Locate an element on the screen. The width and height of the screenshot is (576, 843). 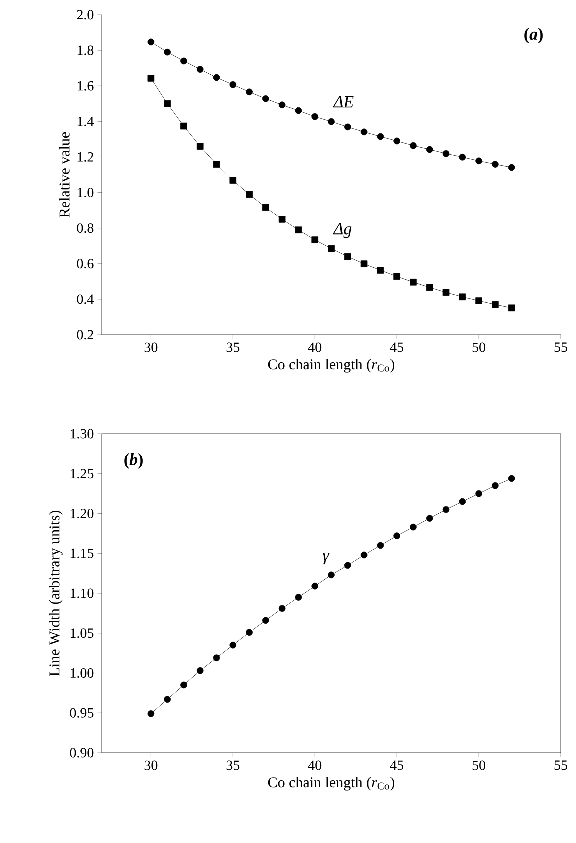
y-tick-label: 1.8 is located at coordinates (86, 51).